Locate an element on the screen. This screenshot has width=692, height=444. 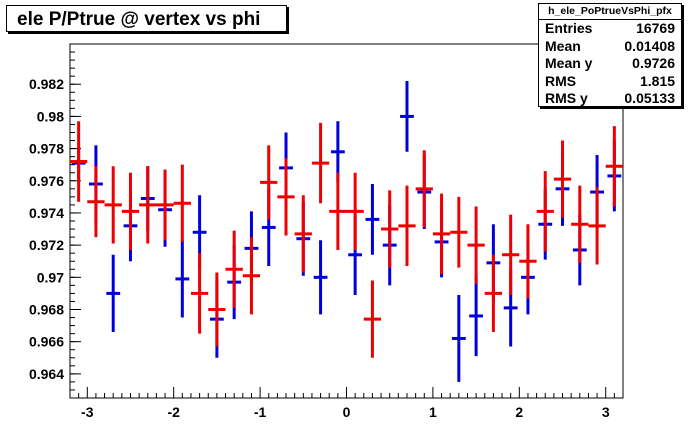
stats-row-rms: RMS 1.815 is located at coordinates (610, 82).